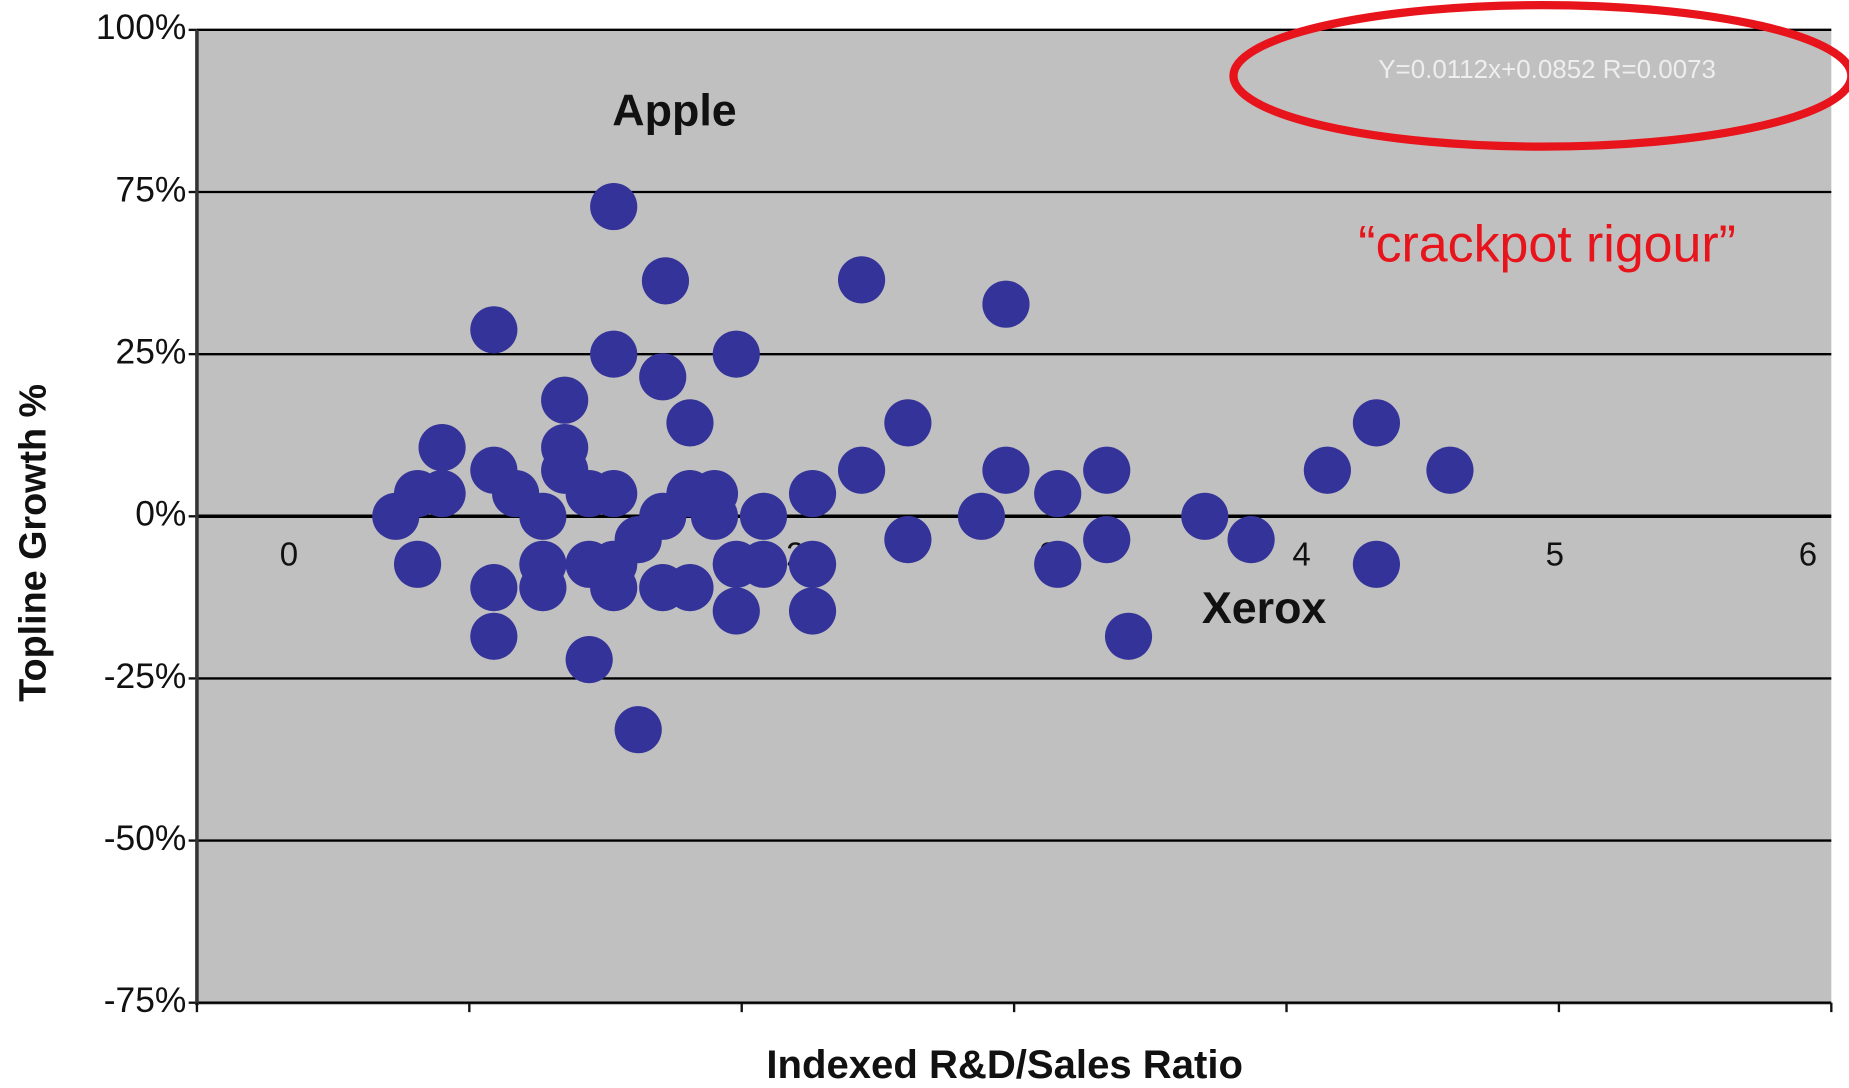 This screenshot has height=1088, width=1849. I want to click on annotation: Xerox, so click(1264, 608).